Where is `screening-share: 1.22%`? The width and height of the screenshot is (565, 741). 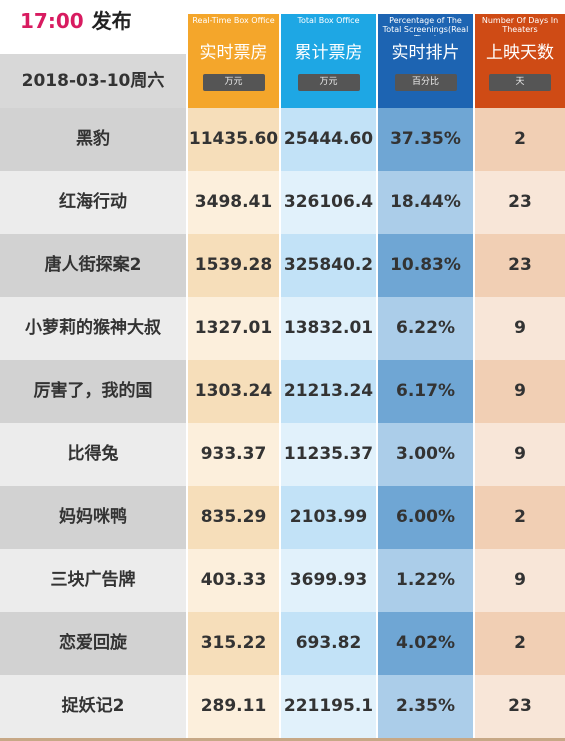
screening-share: 1.22% is located at coordinates (425, 580).